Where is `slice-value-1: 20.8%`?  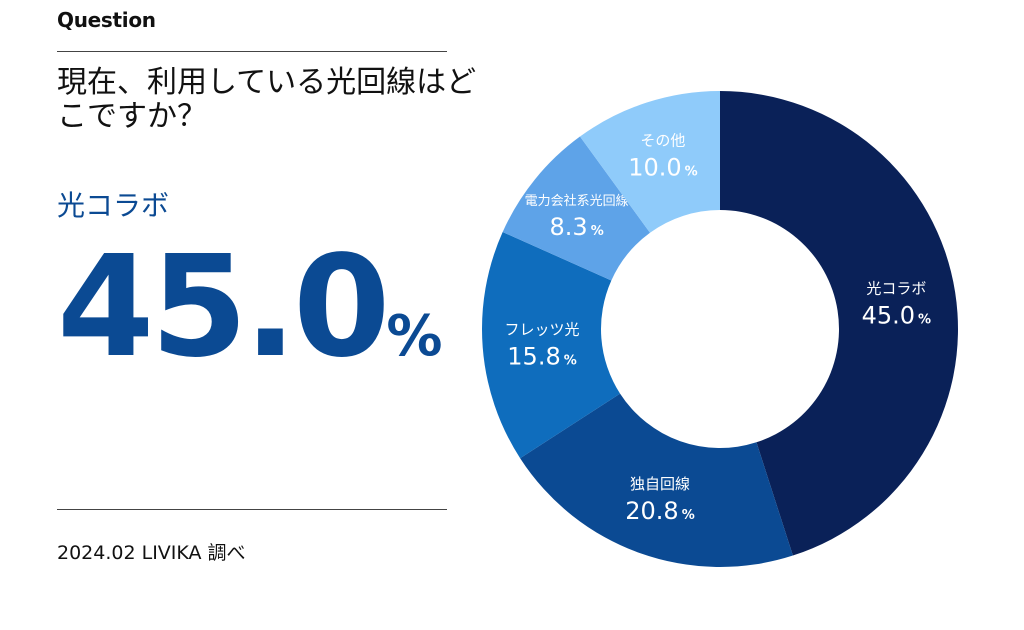
slice-value-1: 20.8% is located at coordinates (659, 511).